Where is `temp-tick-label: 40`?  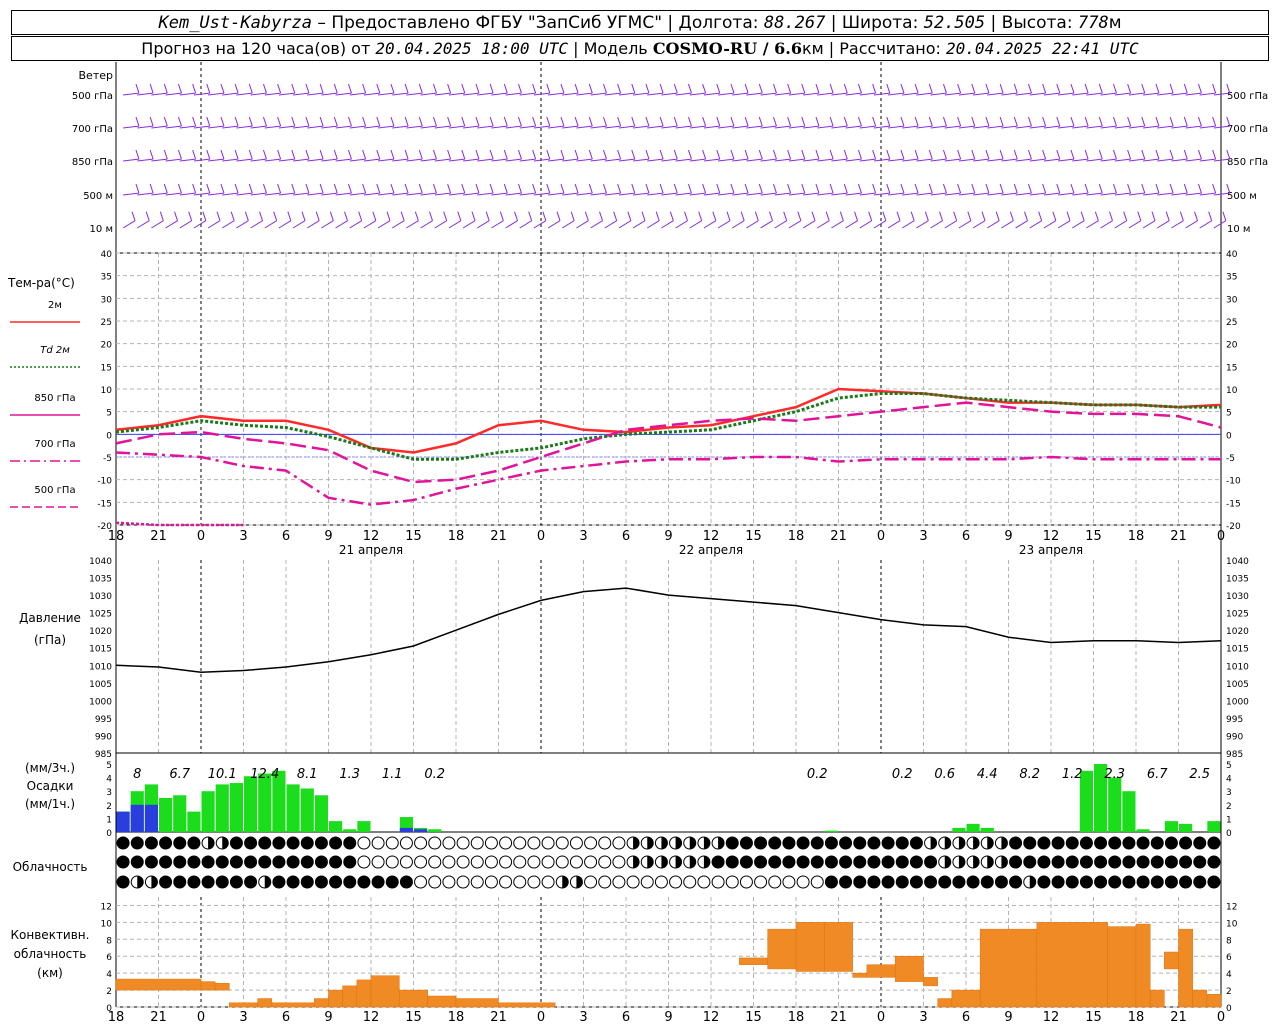
temp-tick-label: 40 is located at coordinates (1232, 255).